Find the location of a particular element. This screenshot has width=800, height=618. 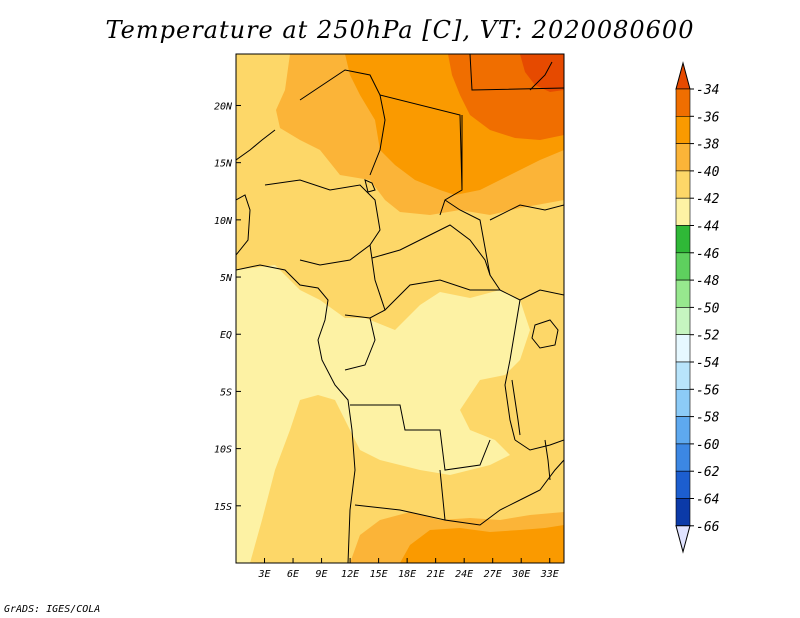

lake-chad is located at coordinates (370, 186).